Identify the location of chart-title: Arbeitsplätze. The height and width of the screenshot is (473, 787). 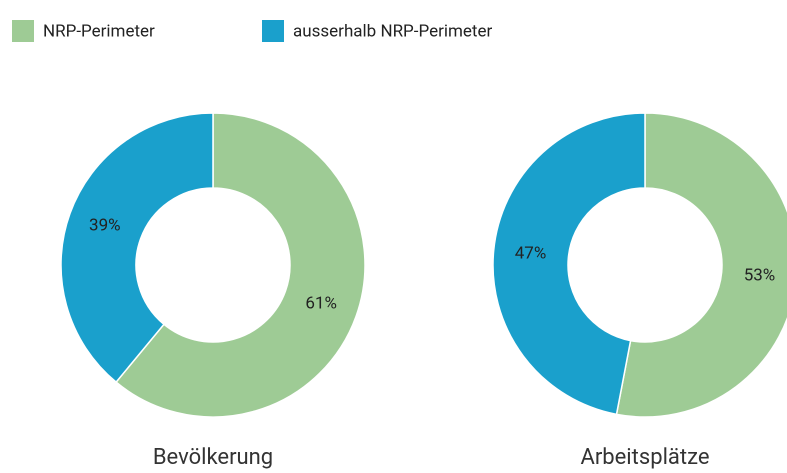
(644, 457).